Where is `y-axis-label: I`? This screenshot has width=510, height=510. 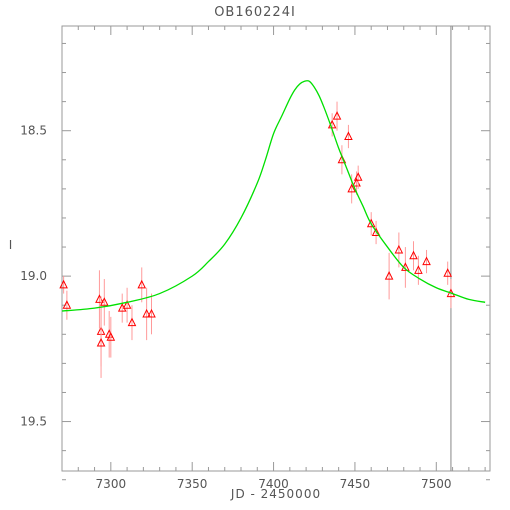 y-axis-label: I is located at coordinates (11, 245).